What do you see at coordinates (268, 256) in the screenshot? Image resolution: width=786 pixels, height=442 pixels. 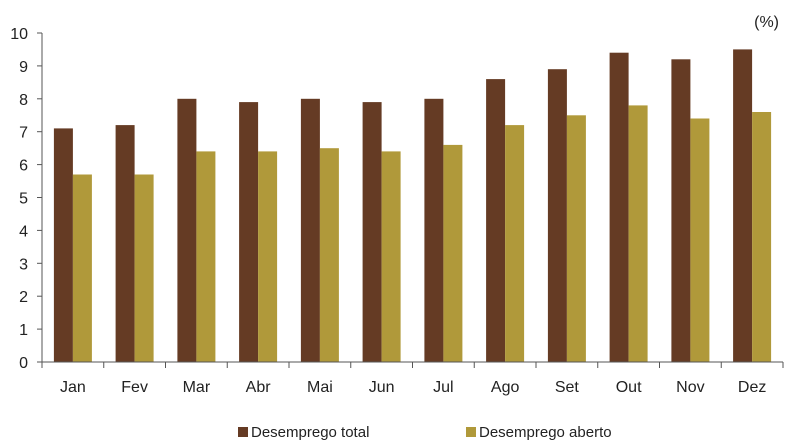 I see `bar-aberto-abr` at bounding box center [268, 256].